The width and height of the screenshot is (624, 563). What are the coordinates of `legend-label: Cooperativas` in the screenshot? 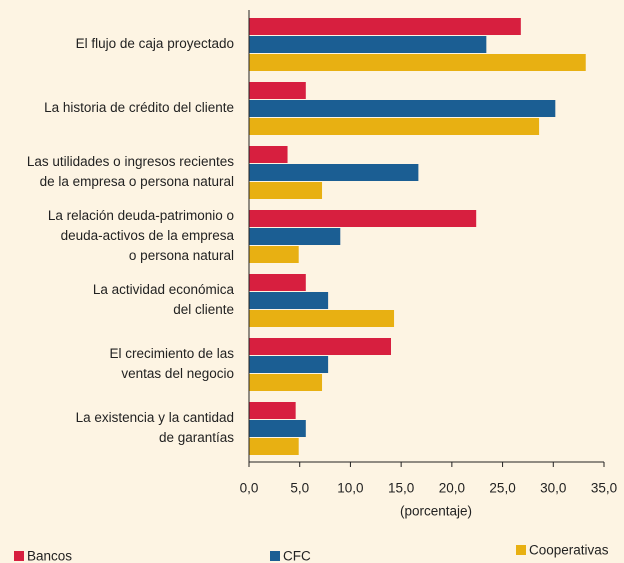 It's located at (569, 550).